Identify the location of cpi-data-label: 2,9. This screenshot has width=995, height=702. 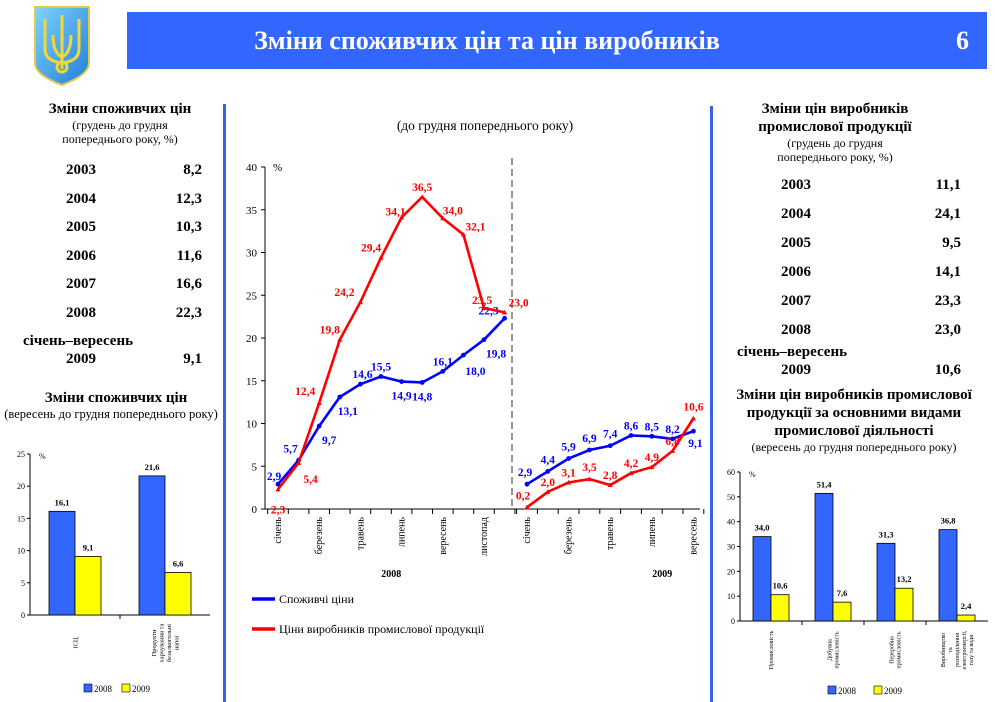
(274, 477).